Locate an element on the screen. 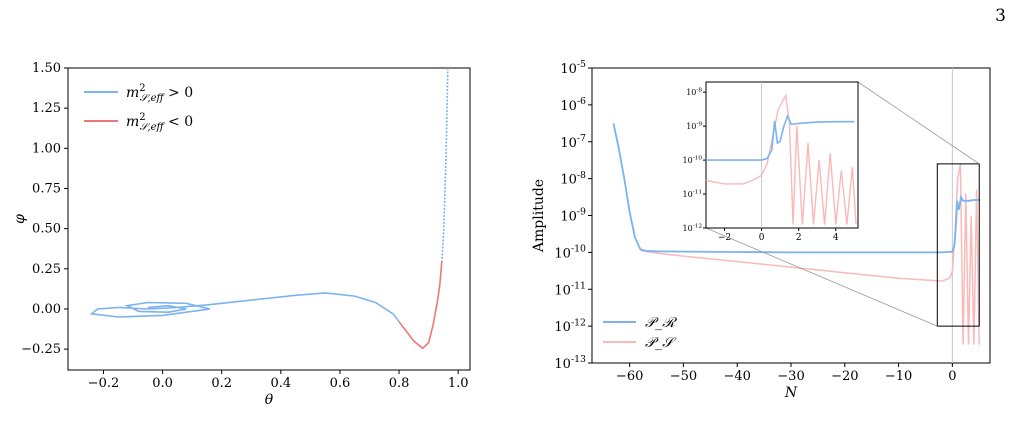 The height and width of the screenshot is (442, 1014). right-ytick-label: 10⁻¹² is located at coordinates (570, 326).